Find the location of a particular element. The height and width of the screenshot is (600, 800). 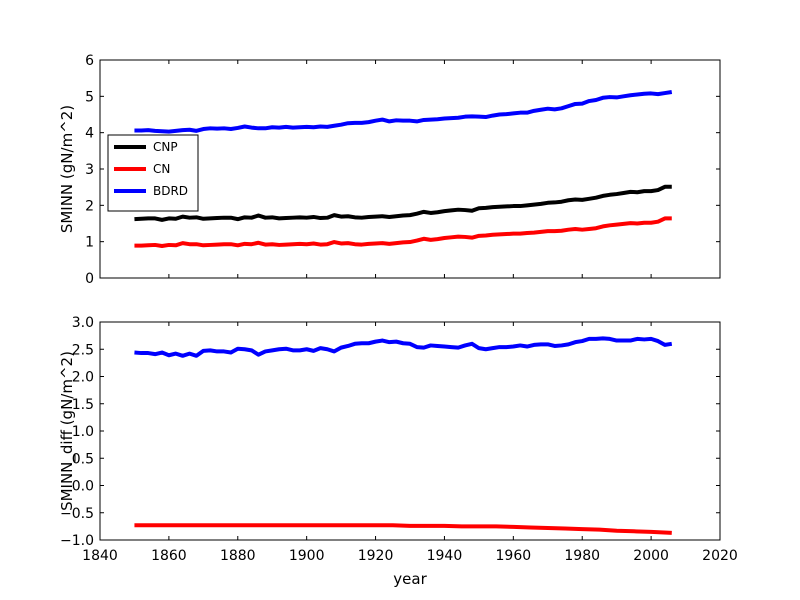

legend-frame is located at coordinates (153, 173).